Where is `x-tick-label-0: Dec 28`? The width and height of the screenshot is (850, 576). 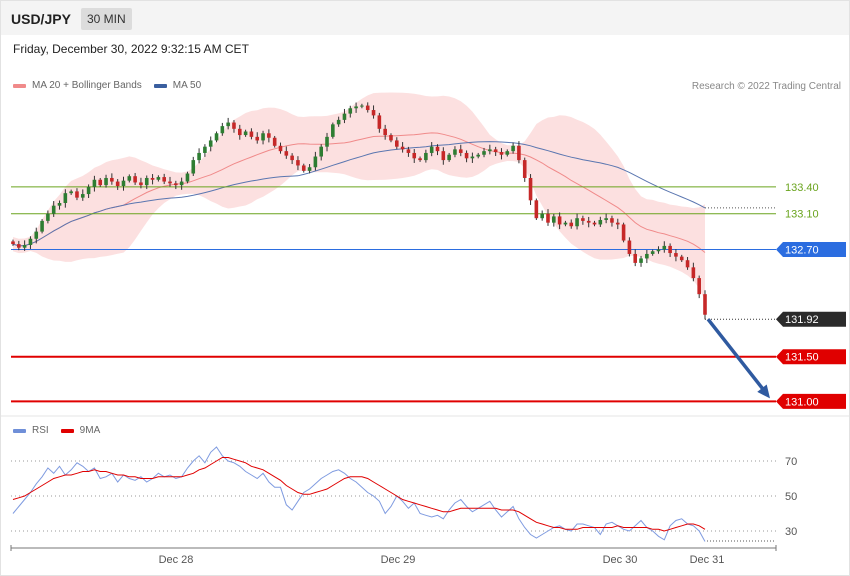 x-tick-label-0: Dec 28 is located at coordinates (176, 560).